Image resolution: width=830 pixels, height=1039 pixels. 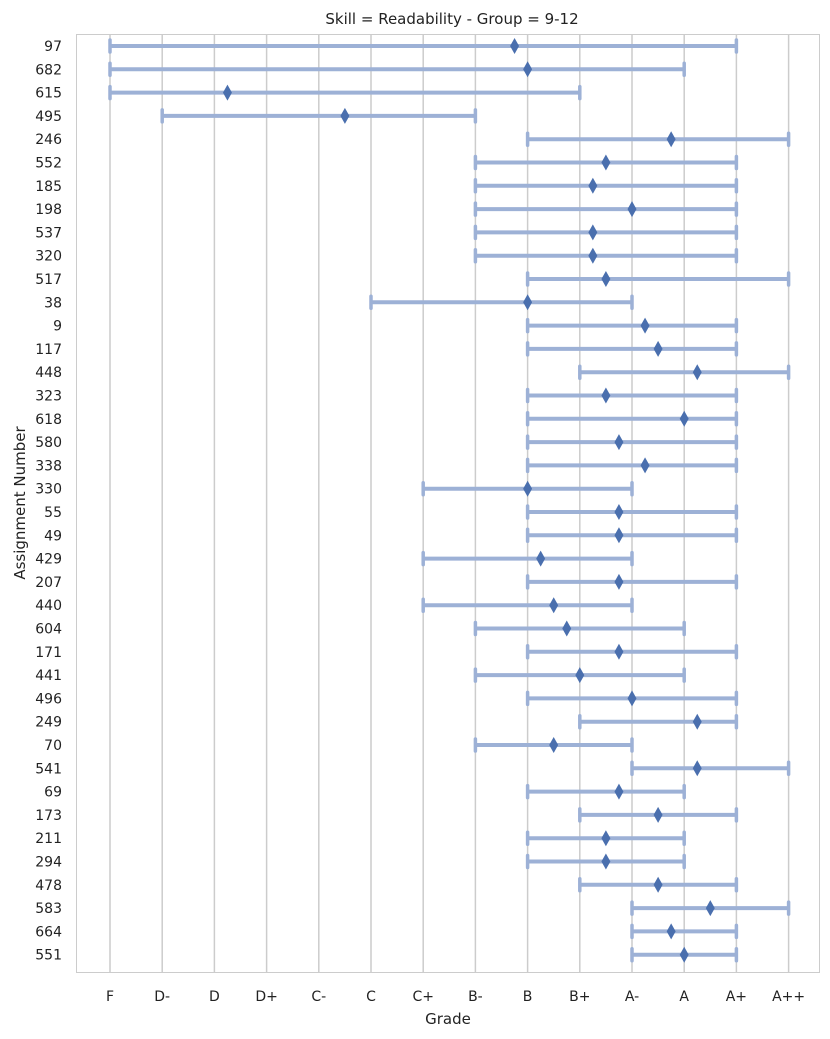 I want to click on y-tick-label: 541, so click(x=48, y=769).